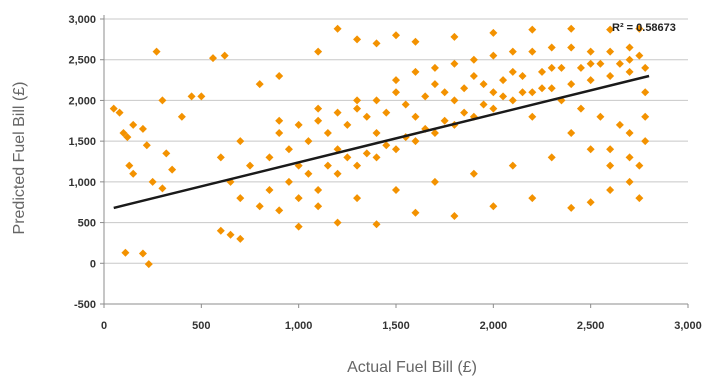 This screenshot has width=724, height=380. What do you see at coordinates (82, 142) in the screenshot?
I see `y-tick-label: 1,500` at bounding box center [82, 142].